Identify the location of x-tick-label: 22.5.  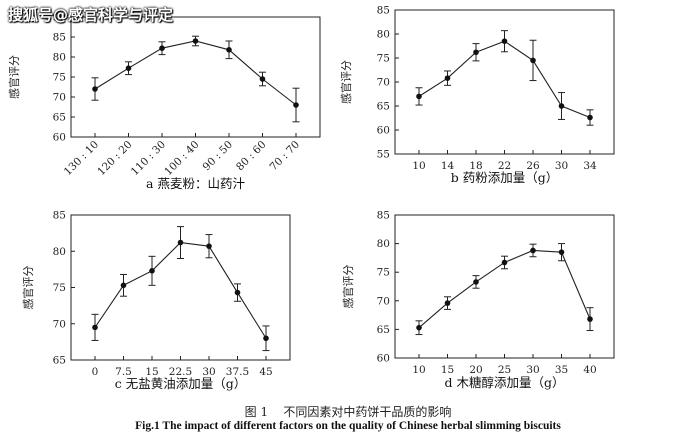
(180, 372).